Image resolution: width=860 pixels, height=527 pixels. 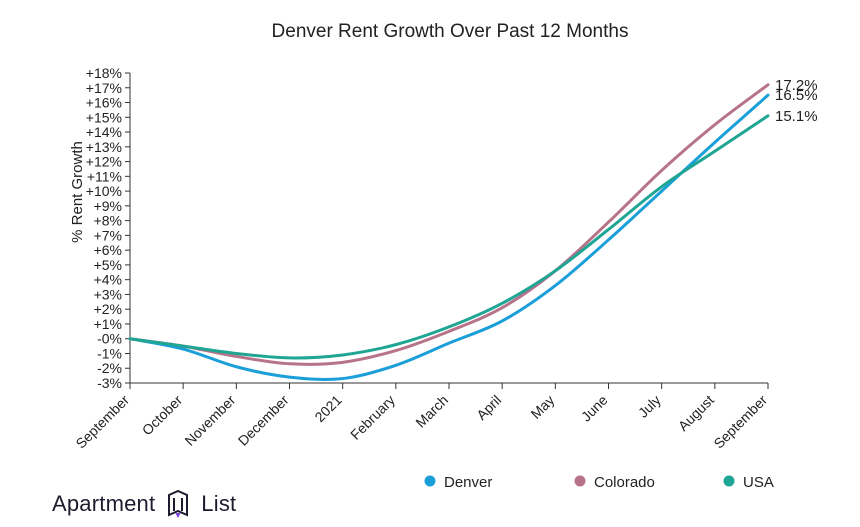 What do you see at coordinates (108, 250) in the screenshot?
I see `y-tick-label: +6%` at bounding box center [108, 250].